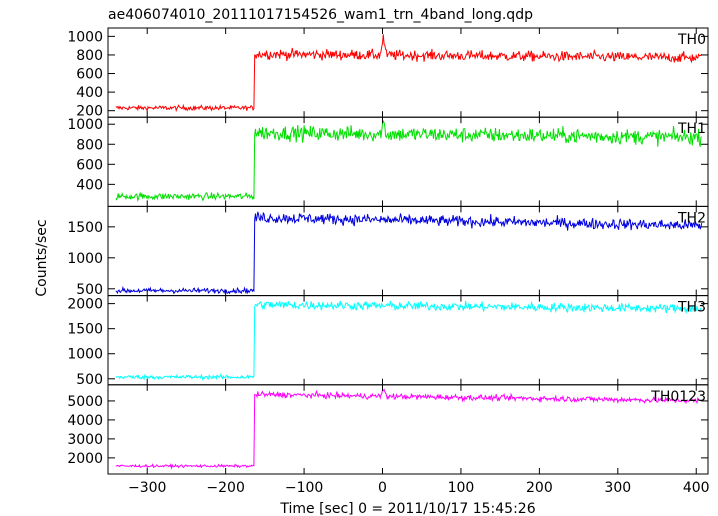 The image size is (718, 516). I want to click on x-tick-label: −300, so click(147, 488).